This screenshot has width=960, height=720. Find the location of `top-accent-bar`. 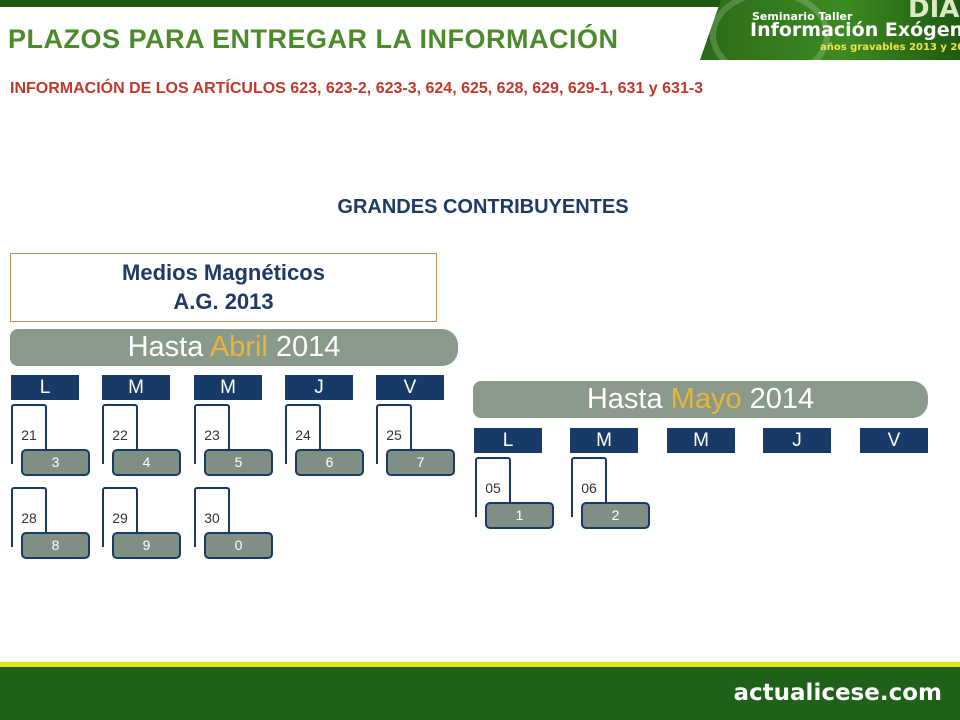

top-accent-bar is located at coordinates (480, 3).